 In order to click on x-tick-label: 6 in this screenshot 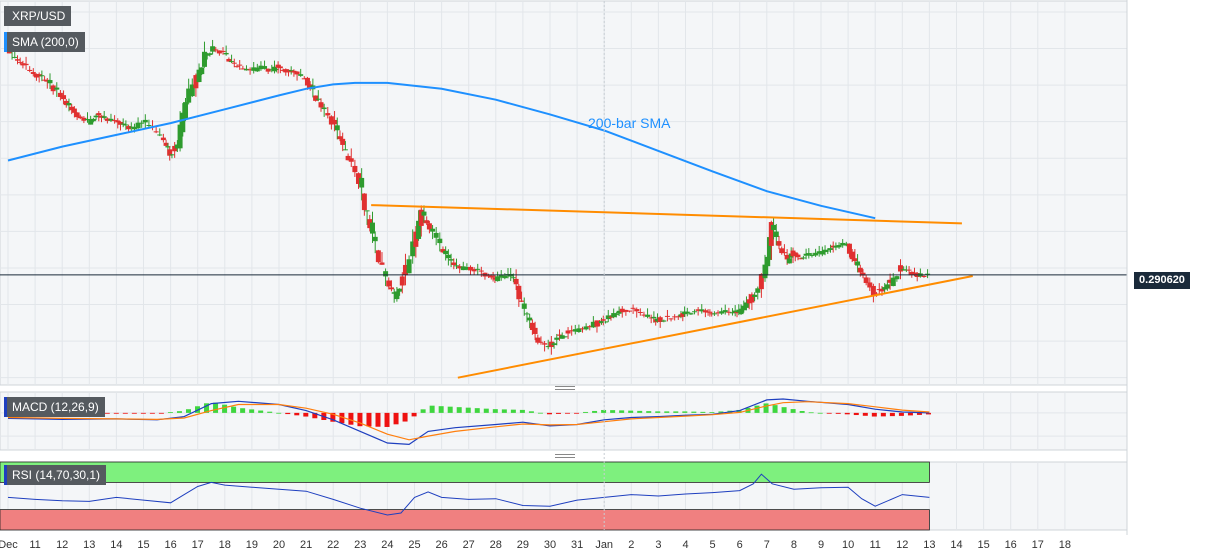, I will do `click(740, 545)`.